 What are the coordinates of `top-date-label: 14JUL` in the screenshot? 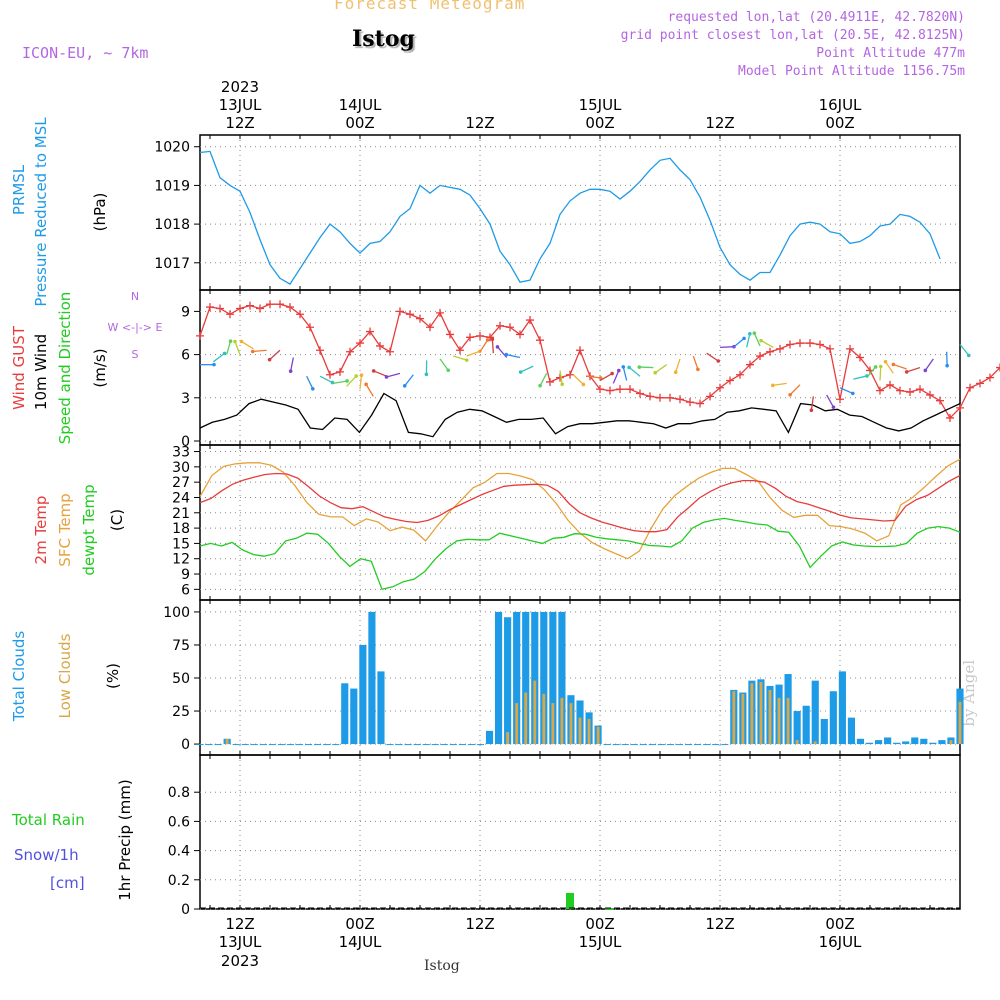 It's located at (360, 105).